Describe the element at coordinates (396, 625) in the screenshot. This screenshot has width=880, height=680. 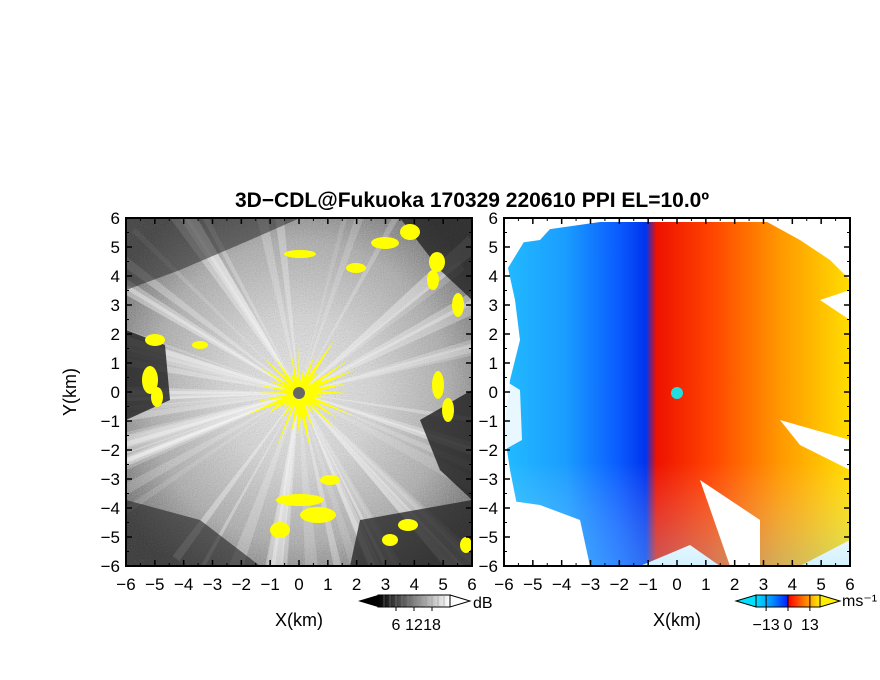
I see `reflectivity-colorbar-tick-label: 6` at that location.